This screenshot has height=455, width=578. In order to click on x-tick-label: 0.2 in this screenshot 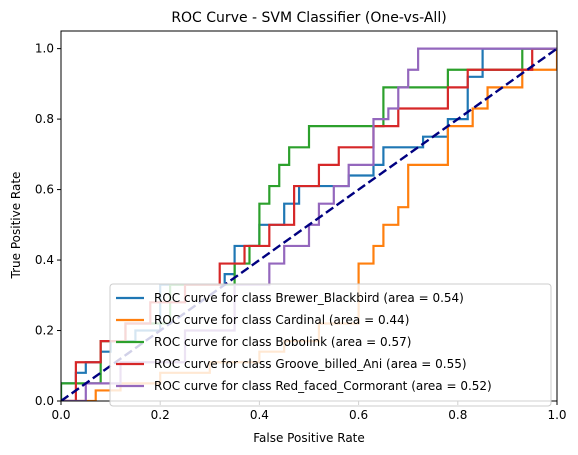, I will do `click(160, 415)`.